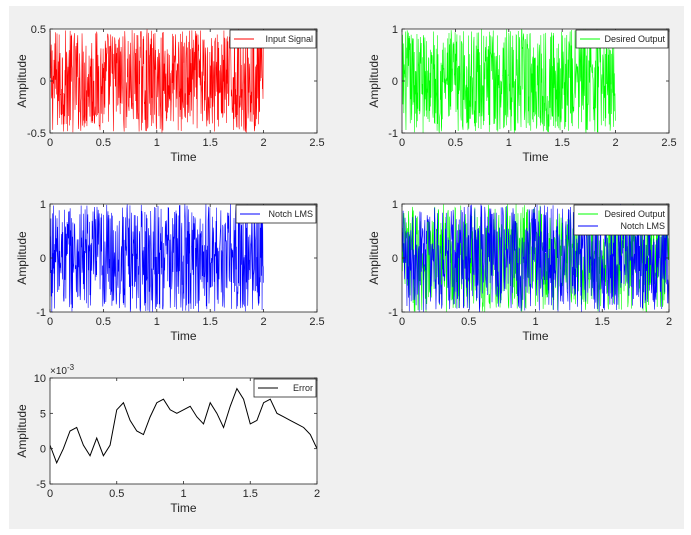  Describe the element at coordinates (36, 134) in the screenshot. I see `y-tick-label: -0.5` at that location.